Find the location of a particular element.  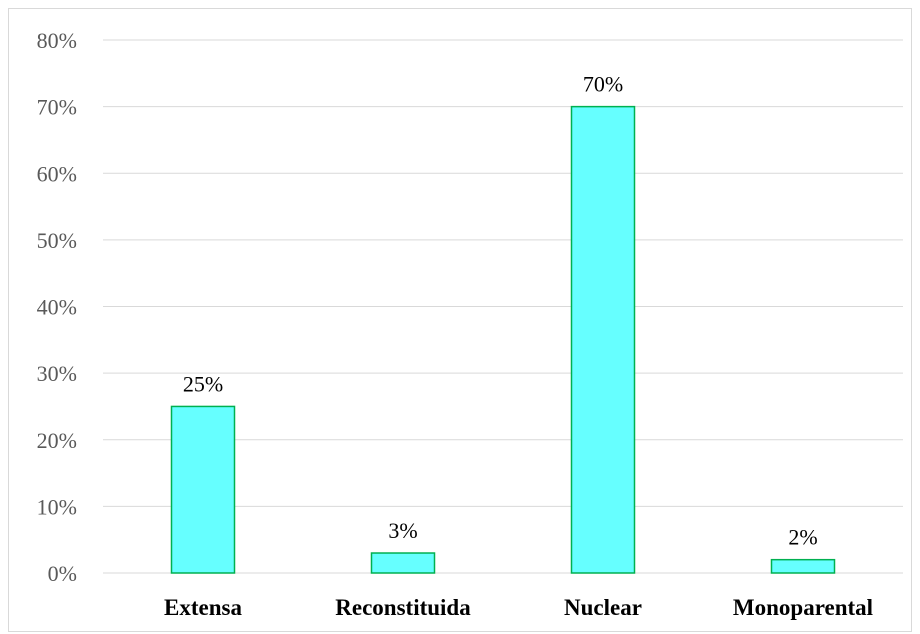

bar-nuclear is located at coordinates (603, 339).